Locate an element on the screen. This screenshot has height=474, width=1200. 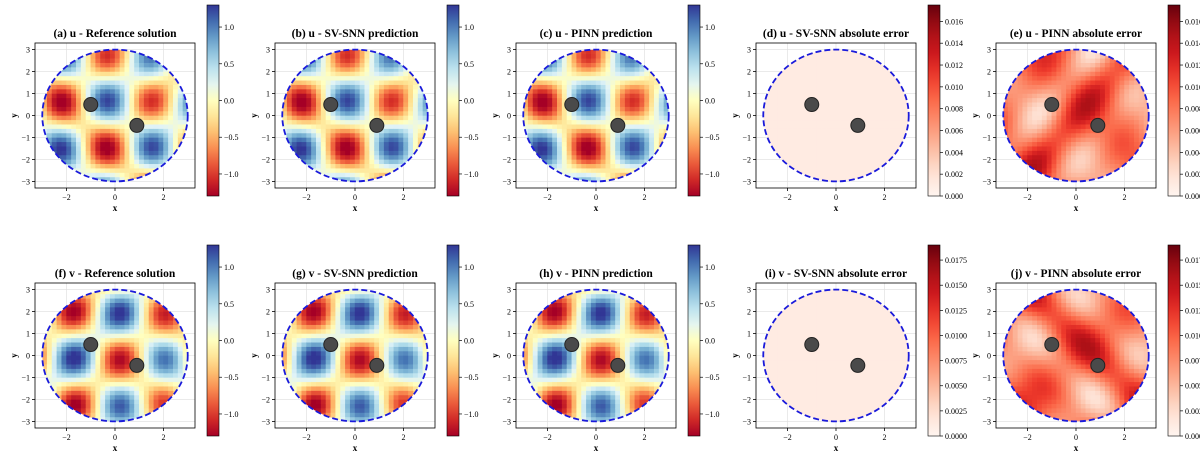
colorbar is located at coordinates (453, 100).